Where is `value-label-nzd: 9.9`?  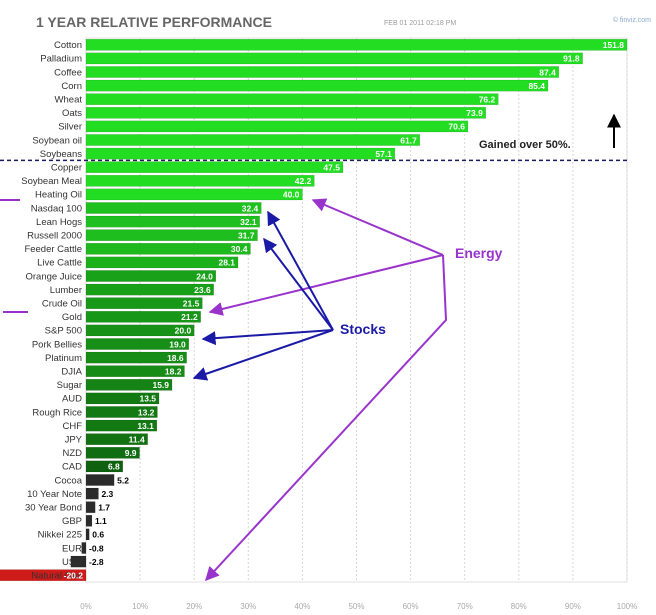 value-label-nzd: 9.9 is located at coordinates (131, 453).